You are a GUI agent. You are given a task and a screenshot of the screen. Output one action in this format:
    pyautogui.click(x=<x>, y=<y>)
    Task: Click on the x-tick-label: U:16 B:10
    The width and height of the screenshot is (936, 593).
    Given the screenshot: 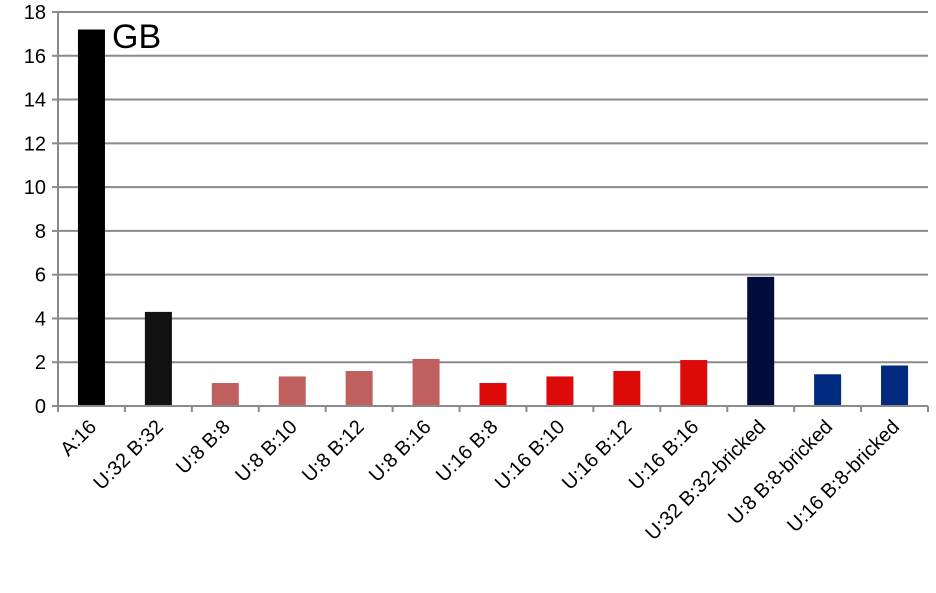 What is the action you would take?
    pyautogui.click(x=530, y=455)
    